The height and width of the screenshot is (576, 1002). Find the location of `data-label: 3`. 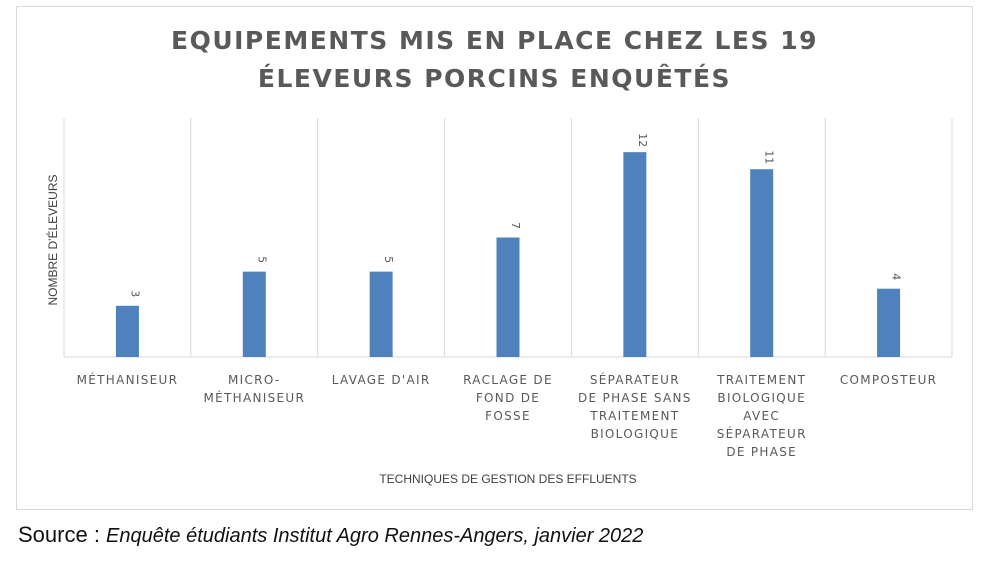

data-label: 3 is located at coordinates (134, 293).